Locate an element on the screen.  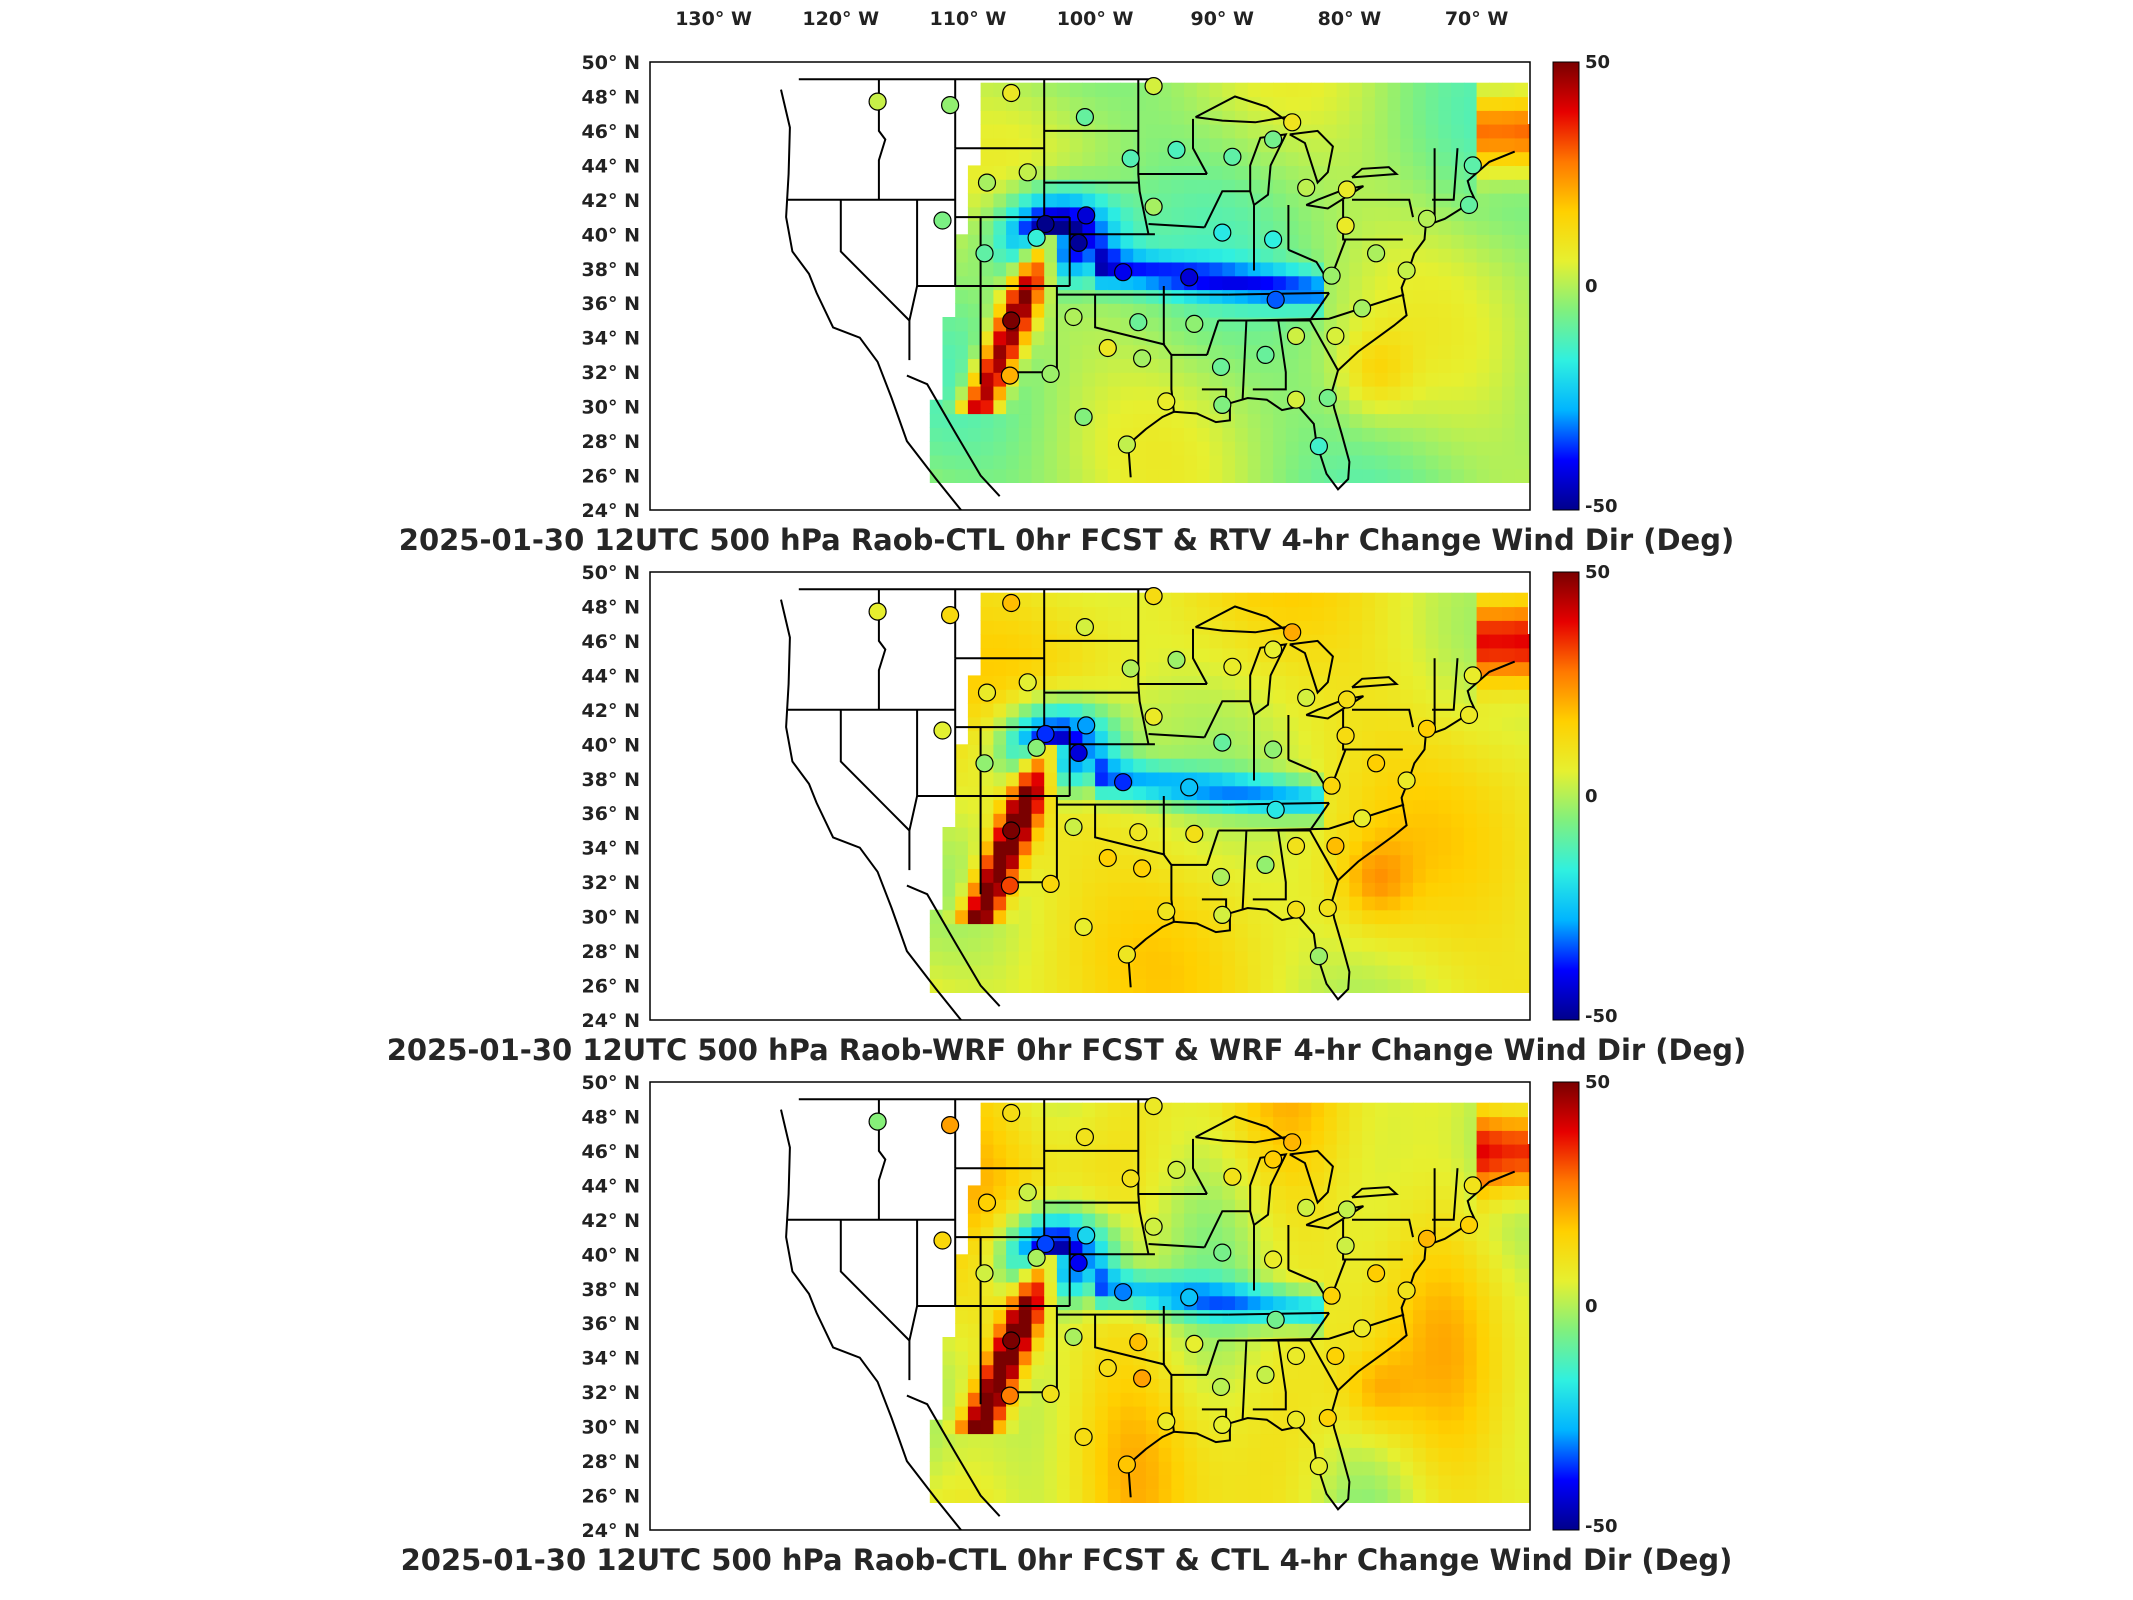
latitude-tick-label: 28° N is located at coordinates (611, 1462).